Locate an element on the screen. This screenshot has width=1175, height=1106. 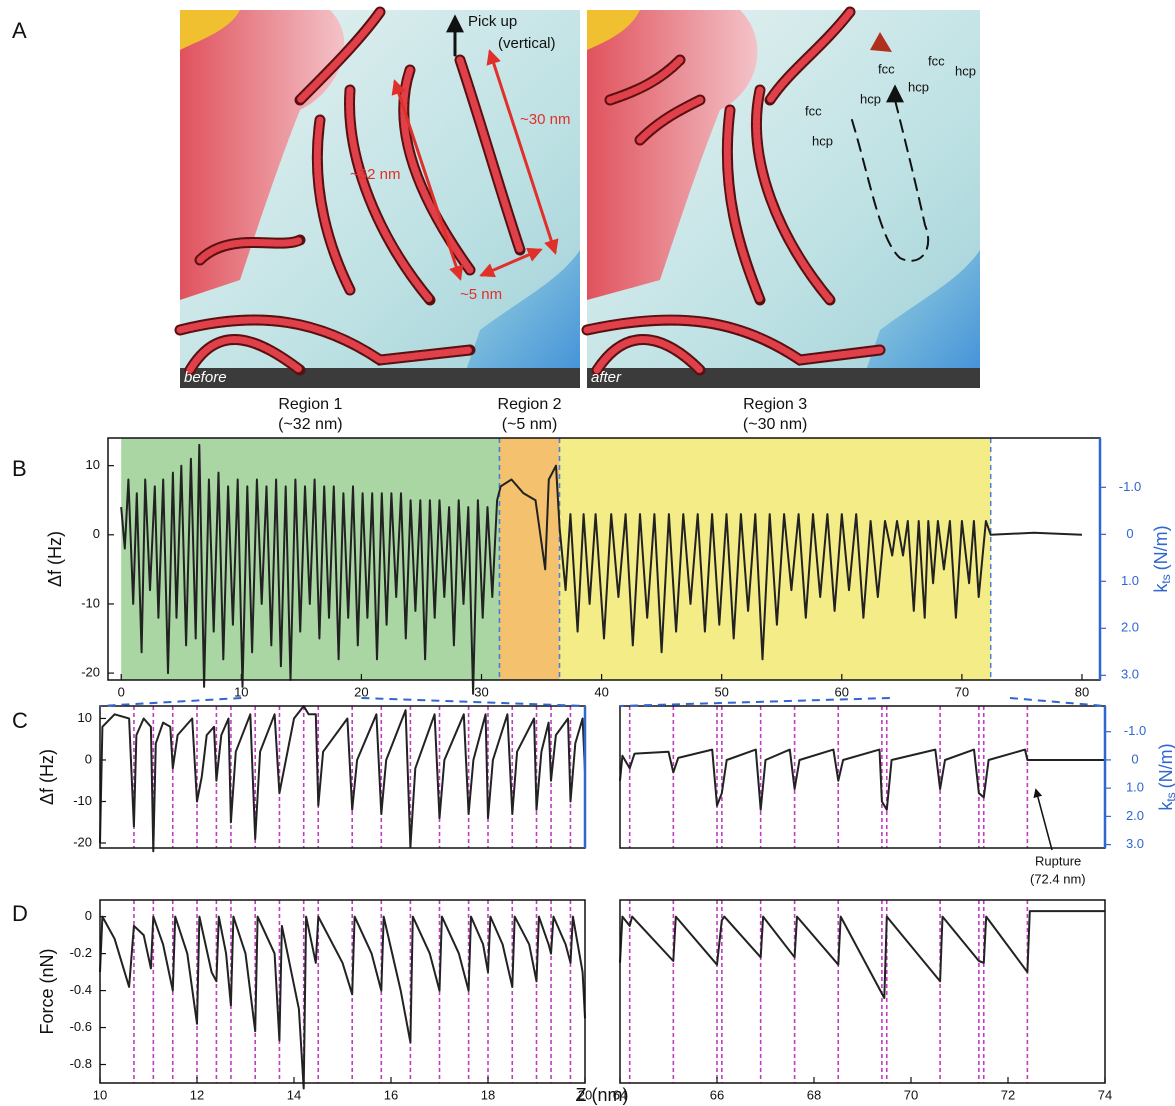
region-span: (~32 nm) is located at coordinates (310, 424).